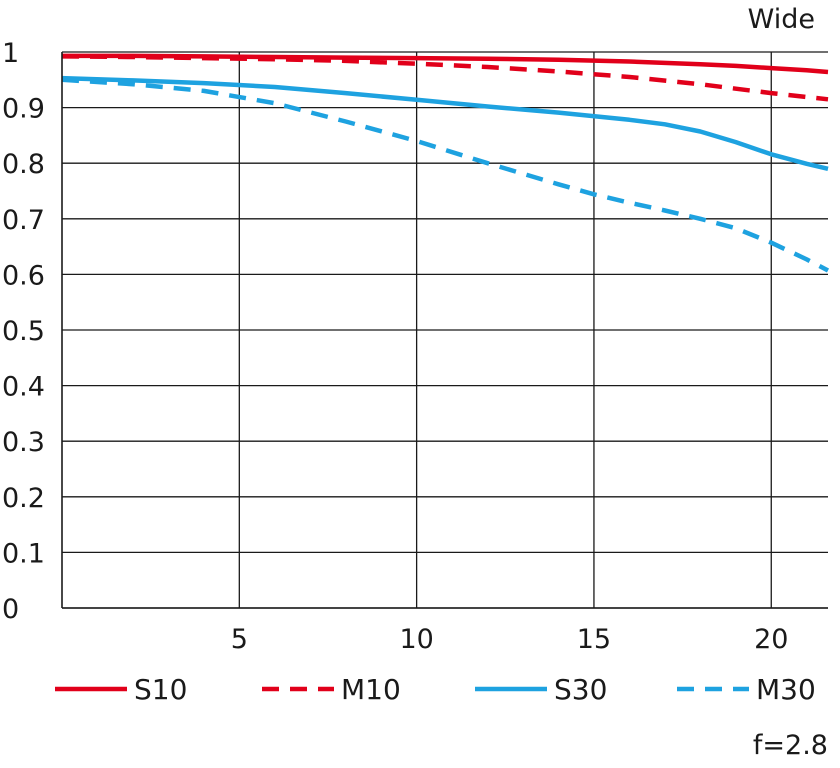  Describe the element at coordinates (594, 639) in the screenshot. I see `x-tick-label: 15` at that location.